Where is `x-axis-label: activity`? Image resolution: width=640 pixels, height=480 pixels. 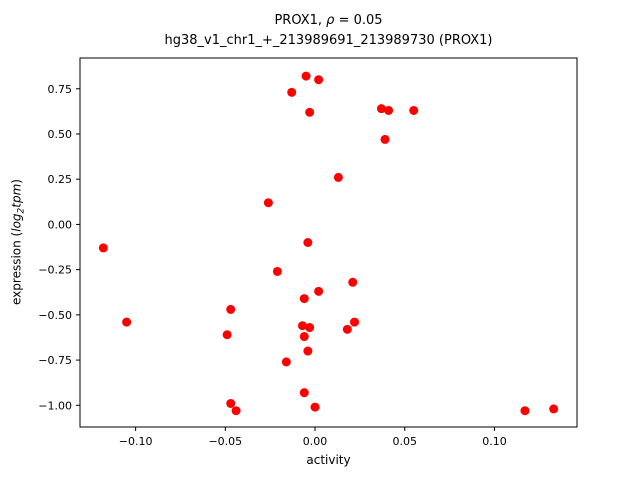
x-axis-label: activity is located at coordinates (328, 460).